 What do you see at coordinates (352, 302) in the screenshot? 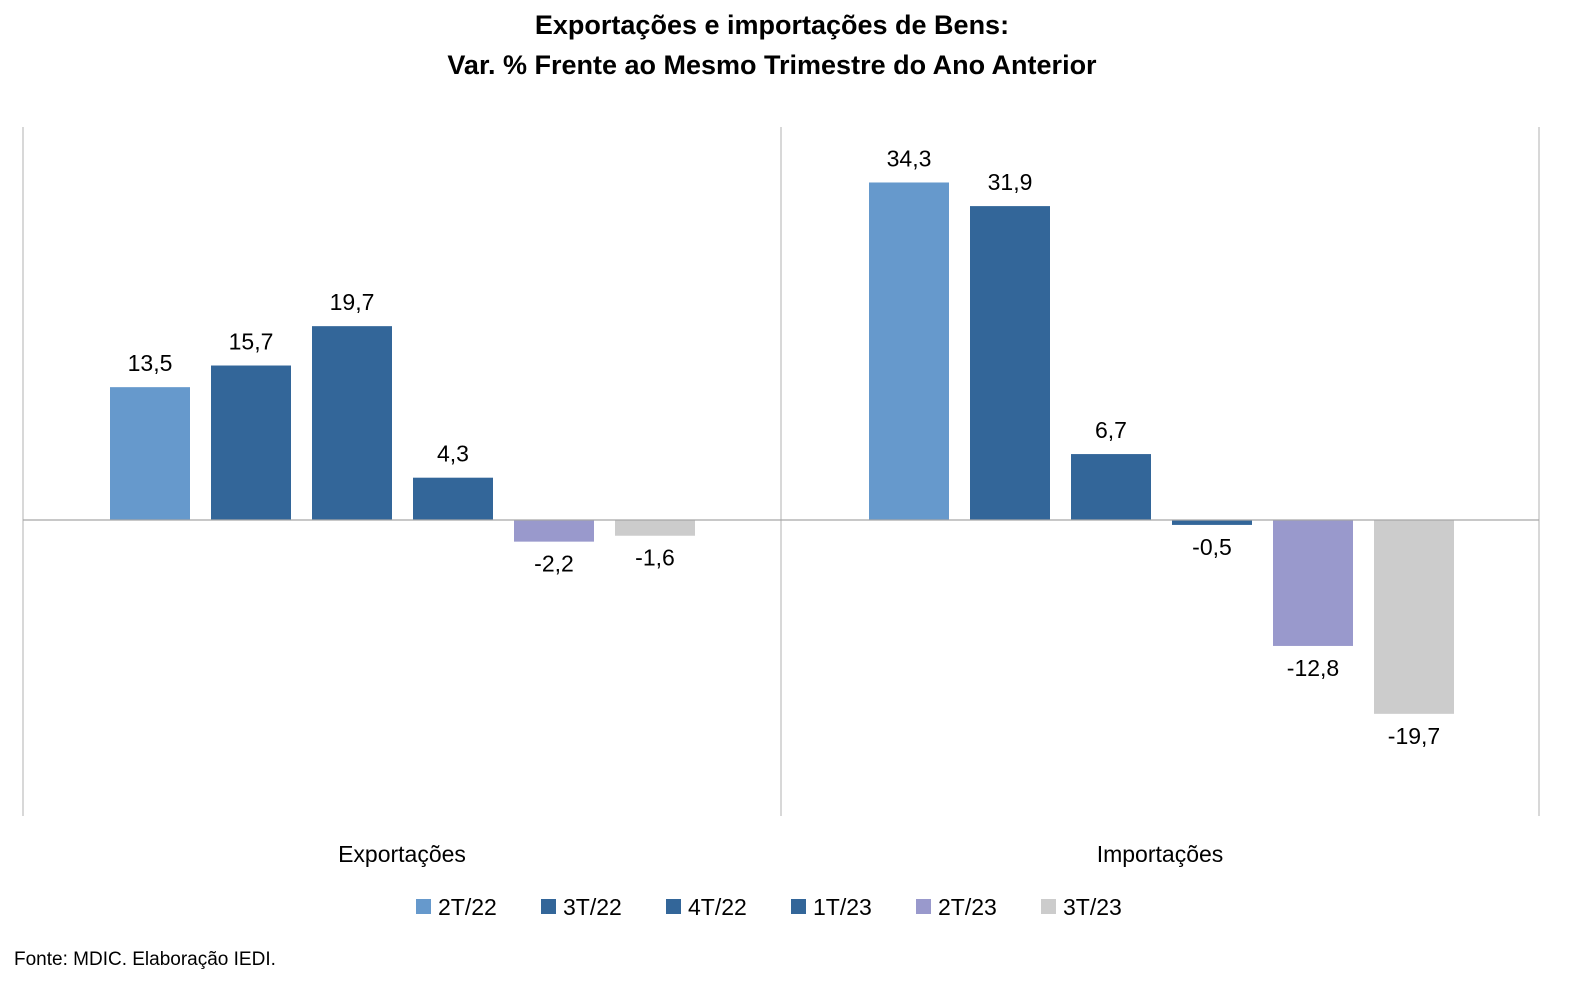
I see `data-label-exportacoes-4T-22: 19,7` at bounding box center [352, 302].